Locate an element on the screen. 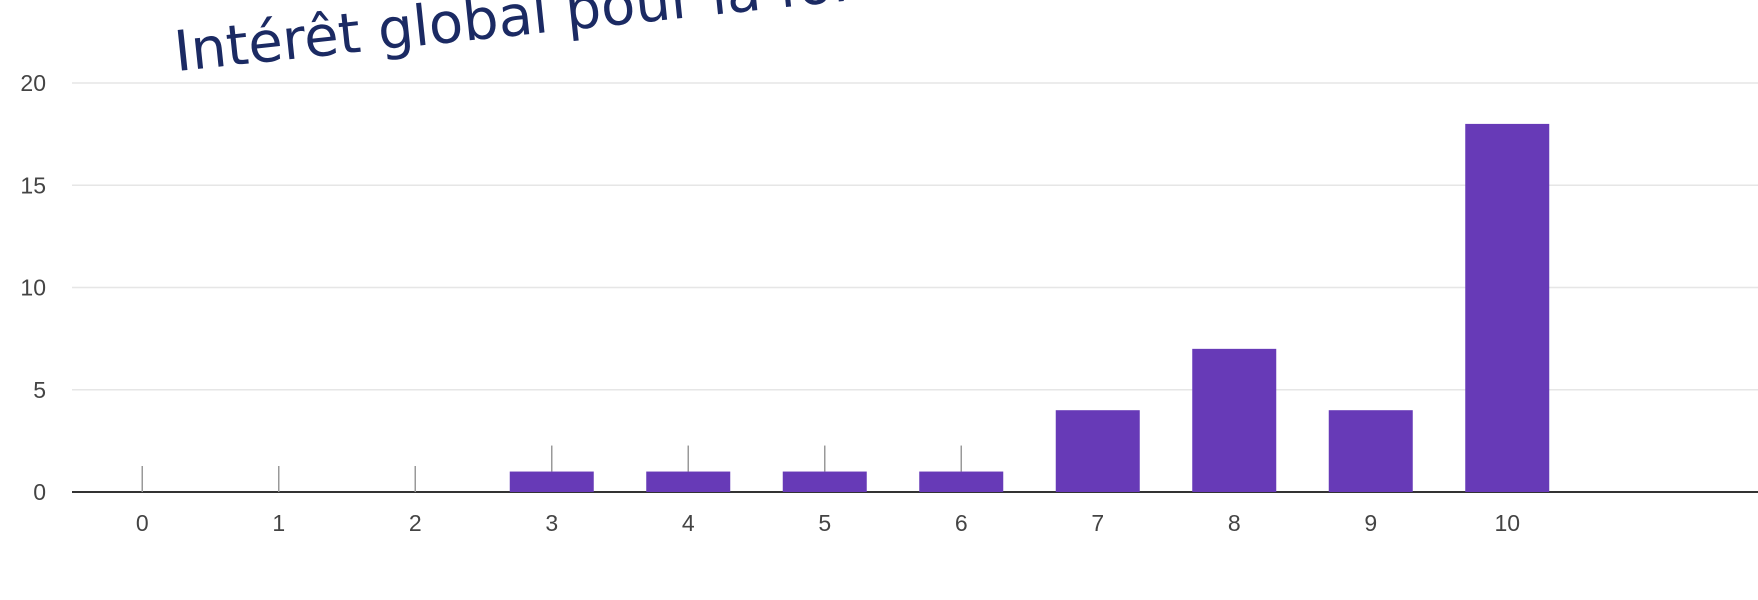  value-label: 7 (18, 9 %) is located at coordinates (39, 152).